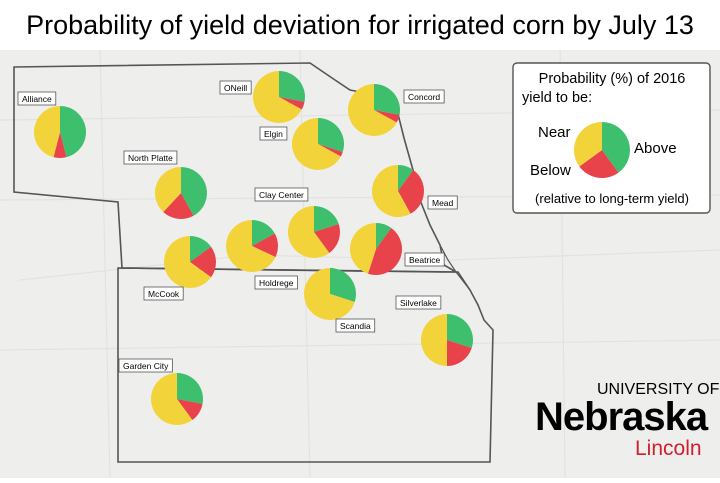 This screenshot has width=720, height=483. Describe the element at coordinates (411, 191) in the screenshot. I see `site-mead-below-slice` at that location.